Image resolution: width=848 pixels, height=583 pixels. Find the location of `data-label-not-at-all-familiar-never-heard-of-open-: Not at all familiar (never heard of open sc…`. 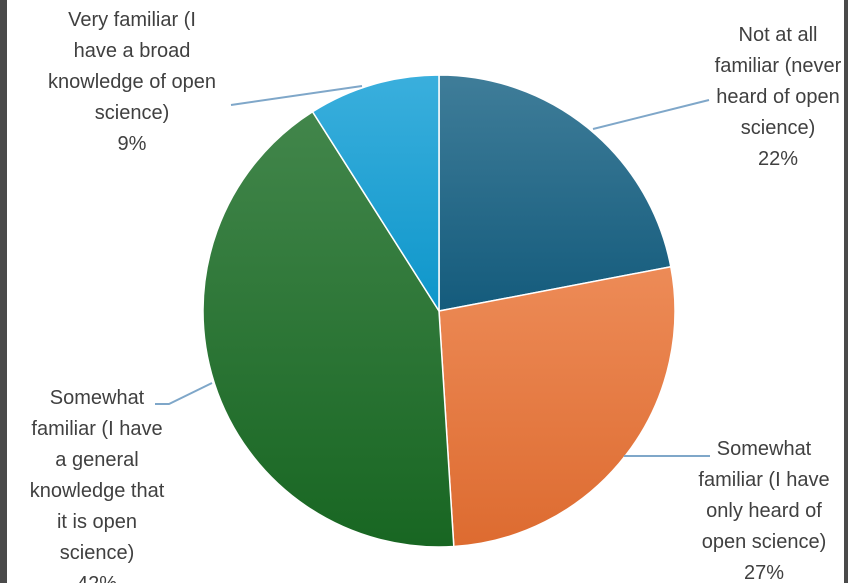

data-label-not-at-all-familiar-never-heard-of-open-: Not at all familiar (never heard of open sc… is located at coordinates (778, 97).